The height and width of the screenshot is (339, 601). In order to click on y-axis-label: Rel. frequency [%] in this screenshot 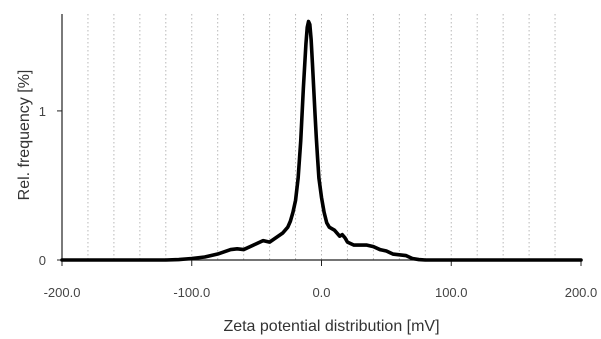, I will do `click(24, 135)`.